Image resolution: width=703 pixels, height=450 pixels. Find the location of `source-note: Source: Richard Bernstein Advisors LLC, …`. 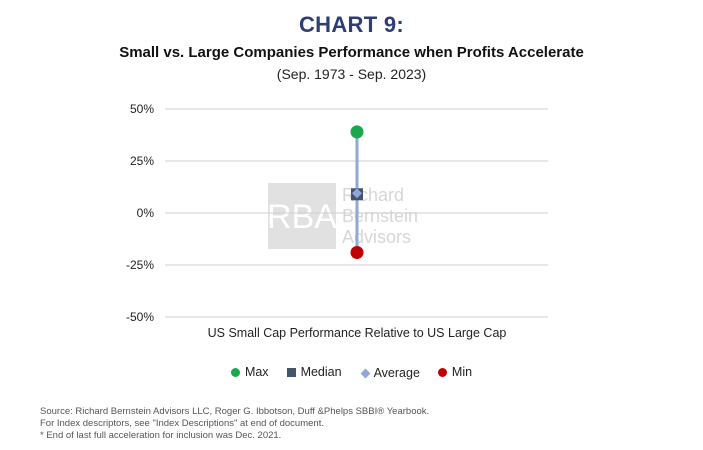

source-note: Source: Richard Bernstein Advisors LLC, … is located at coordinates (234, 424).